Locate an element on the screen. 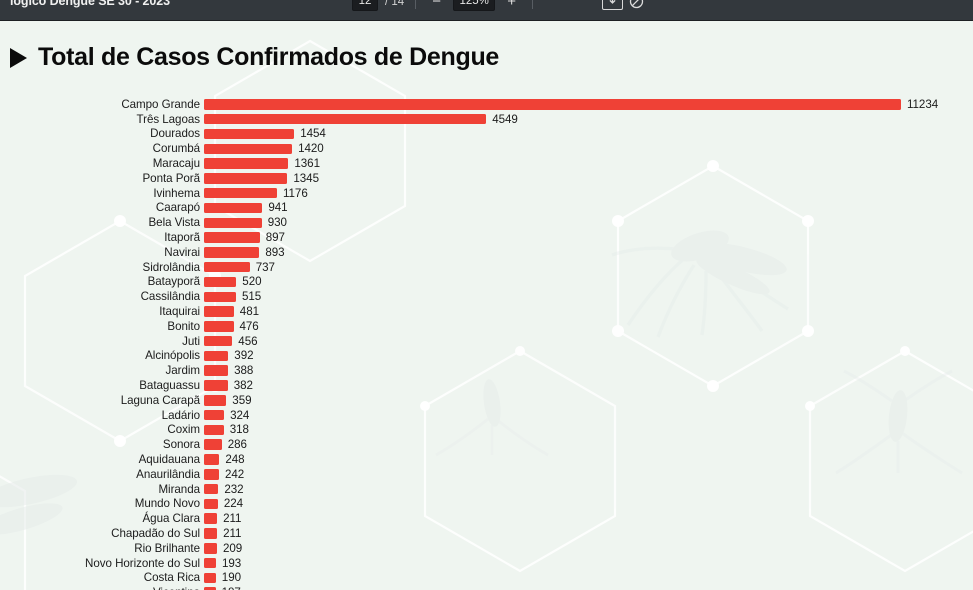 The image size is (973, 590). bar-row: Miranda 232 is located at coordinates (486, 489).